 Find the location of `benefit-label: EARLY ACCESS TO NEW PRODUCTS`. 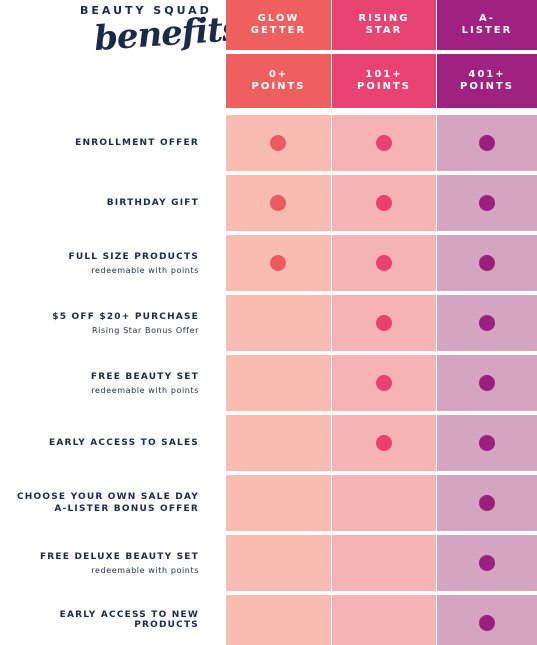

benefit-label: EARLY ACCESS TO NEW PRODUCTS is located at coordinates (99, 620).